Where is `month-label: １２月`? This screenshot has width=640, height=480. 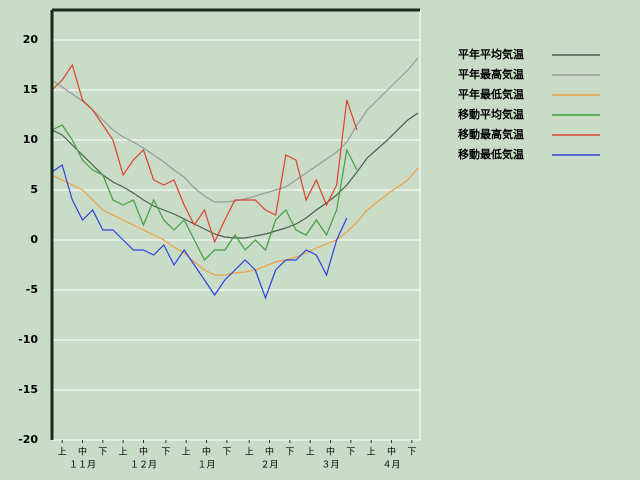
month-label: １２月 is located at coordinates (143, 465).